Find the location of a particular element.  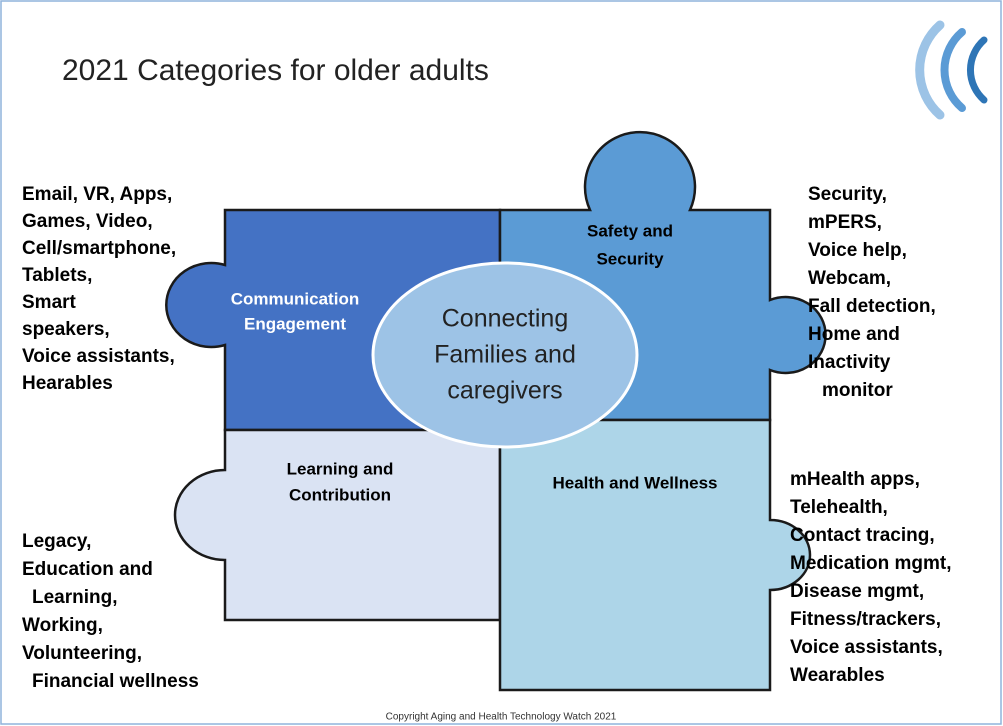

piece-label: Contribution is located at coordinates (340, 494).